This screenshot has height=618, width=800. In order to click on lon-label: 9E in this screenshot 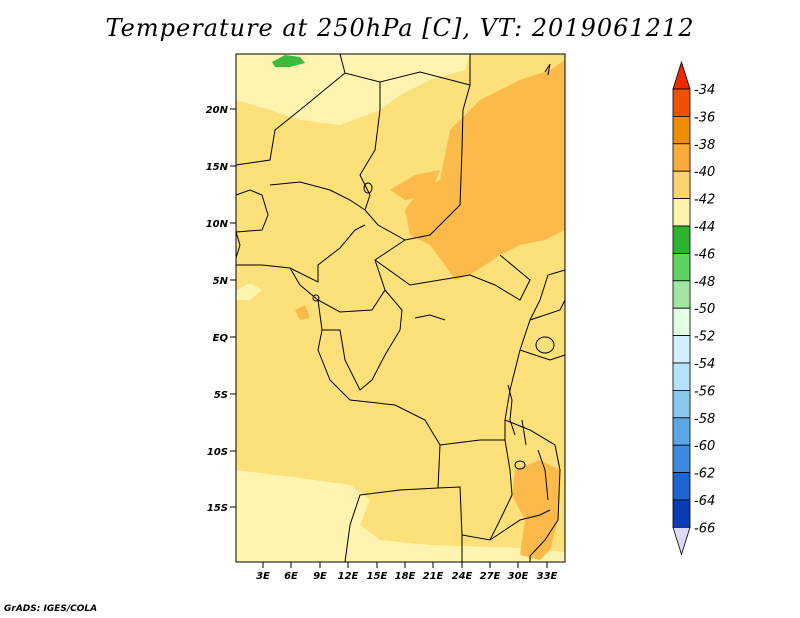, I will do `click(320, 576)`.